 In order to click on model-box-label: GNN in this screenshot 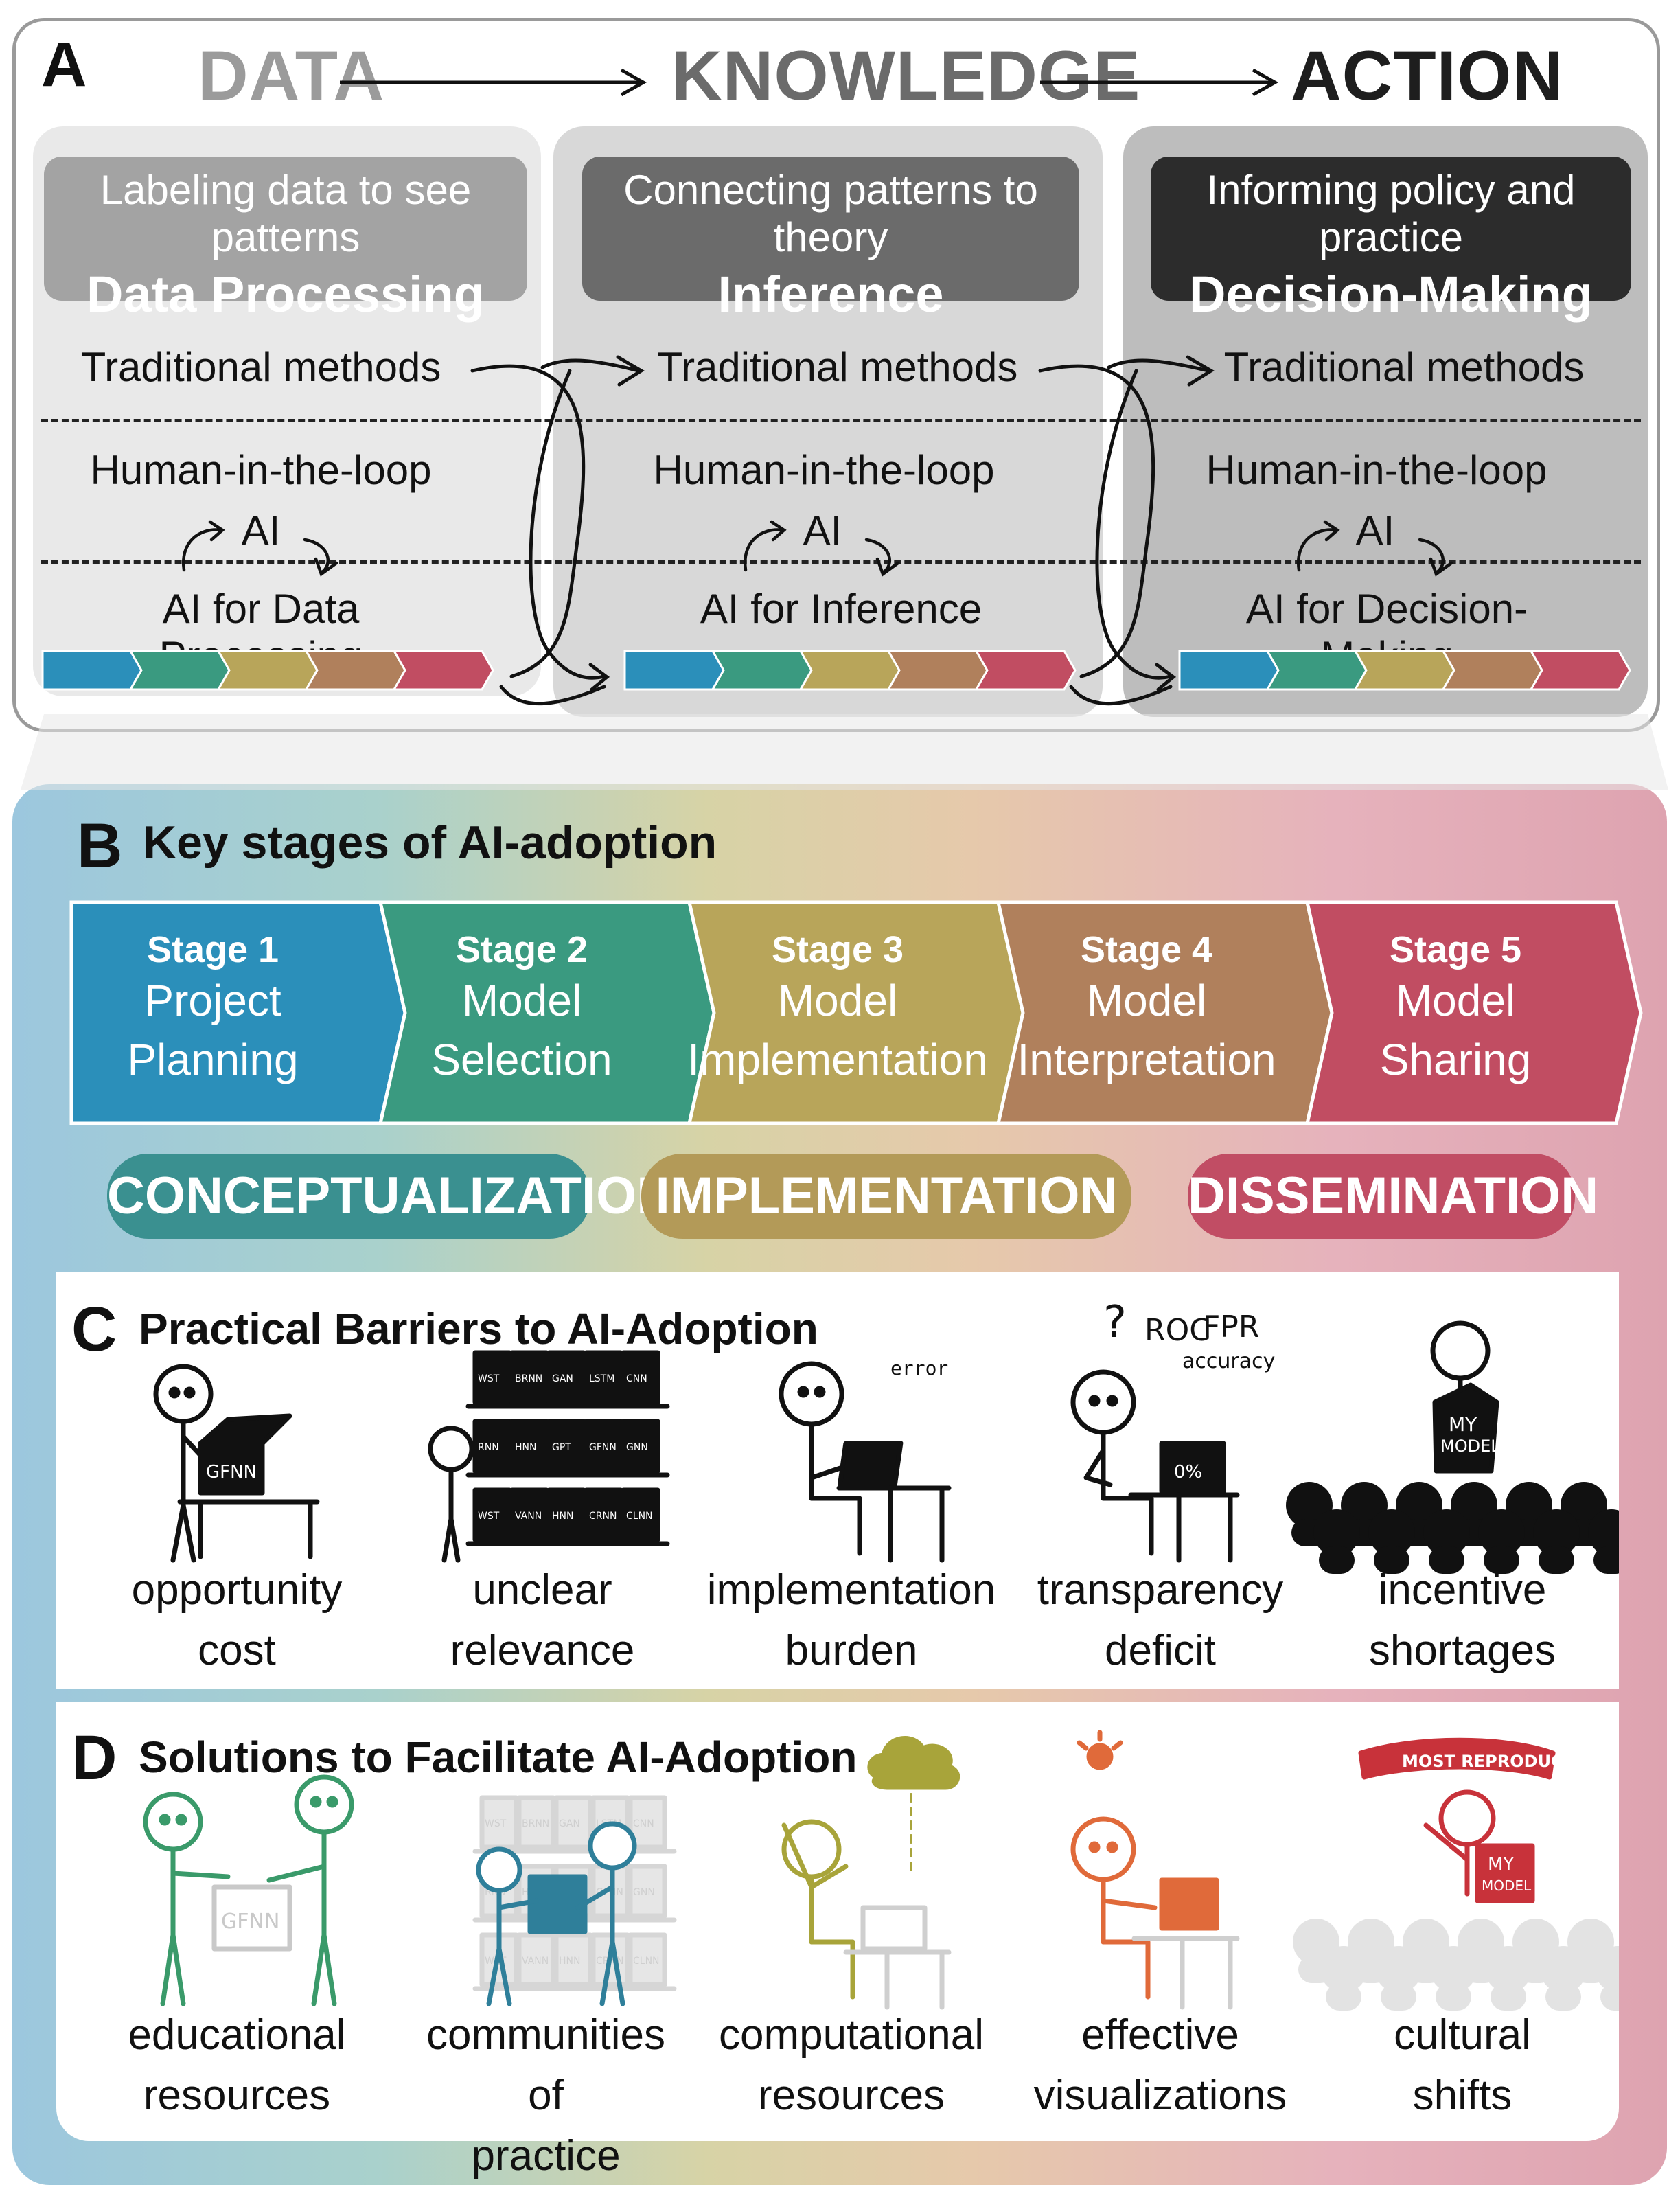, I will do `click(644, 1893)`.